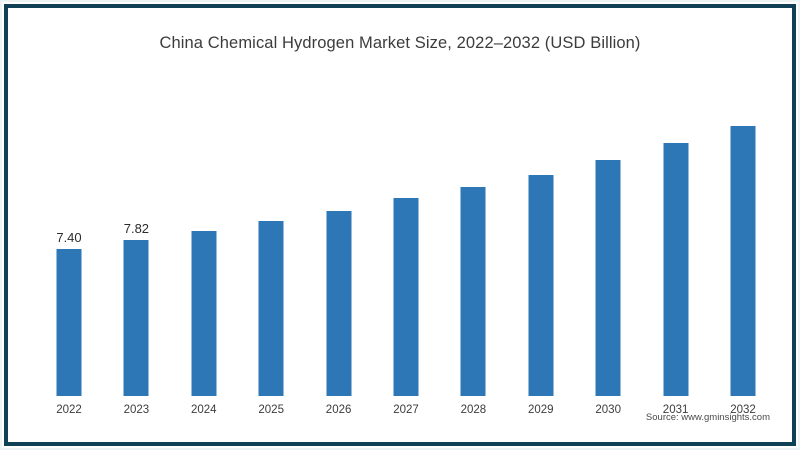  I want to click on bar-group: 2032, so click(743, 233).